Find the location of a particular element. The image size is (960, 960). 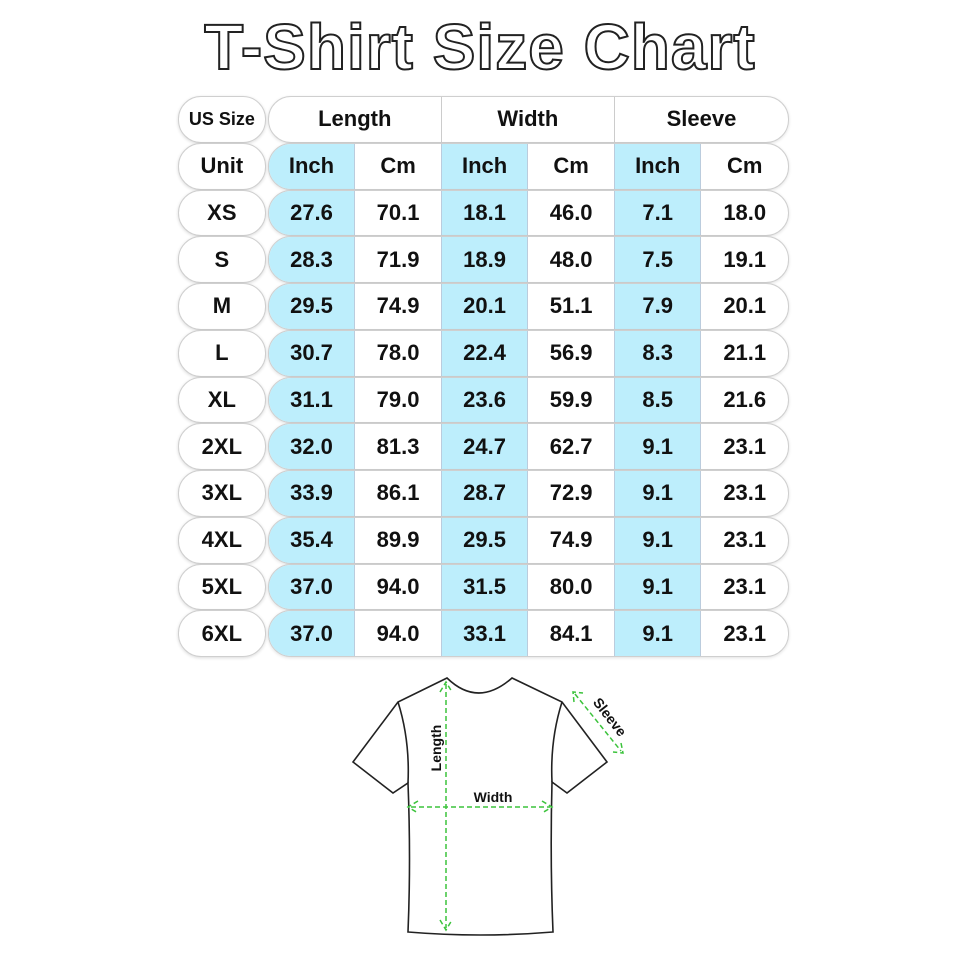

sleeve-label: Sleeve is located at coordinates (610, 717).